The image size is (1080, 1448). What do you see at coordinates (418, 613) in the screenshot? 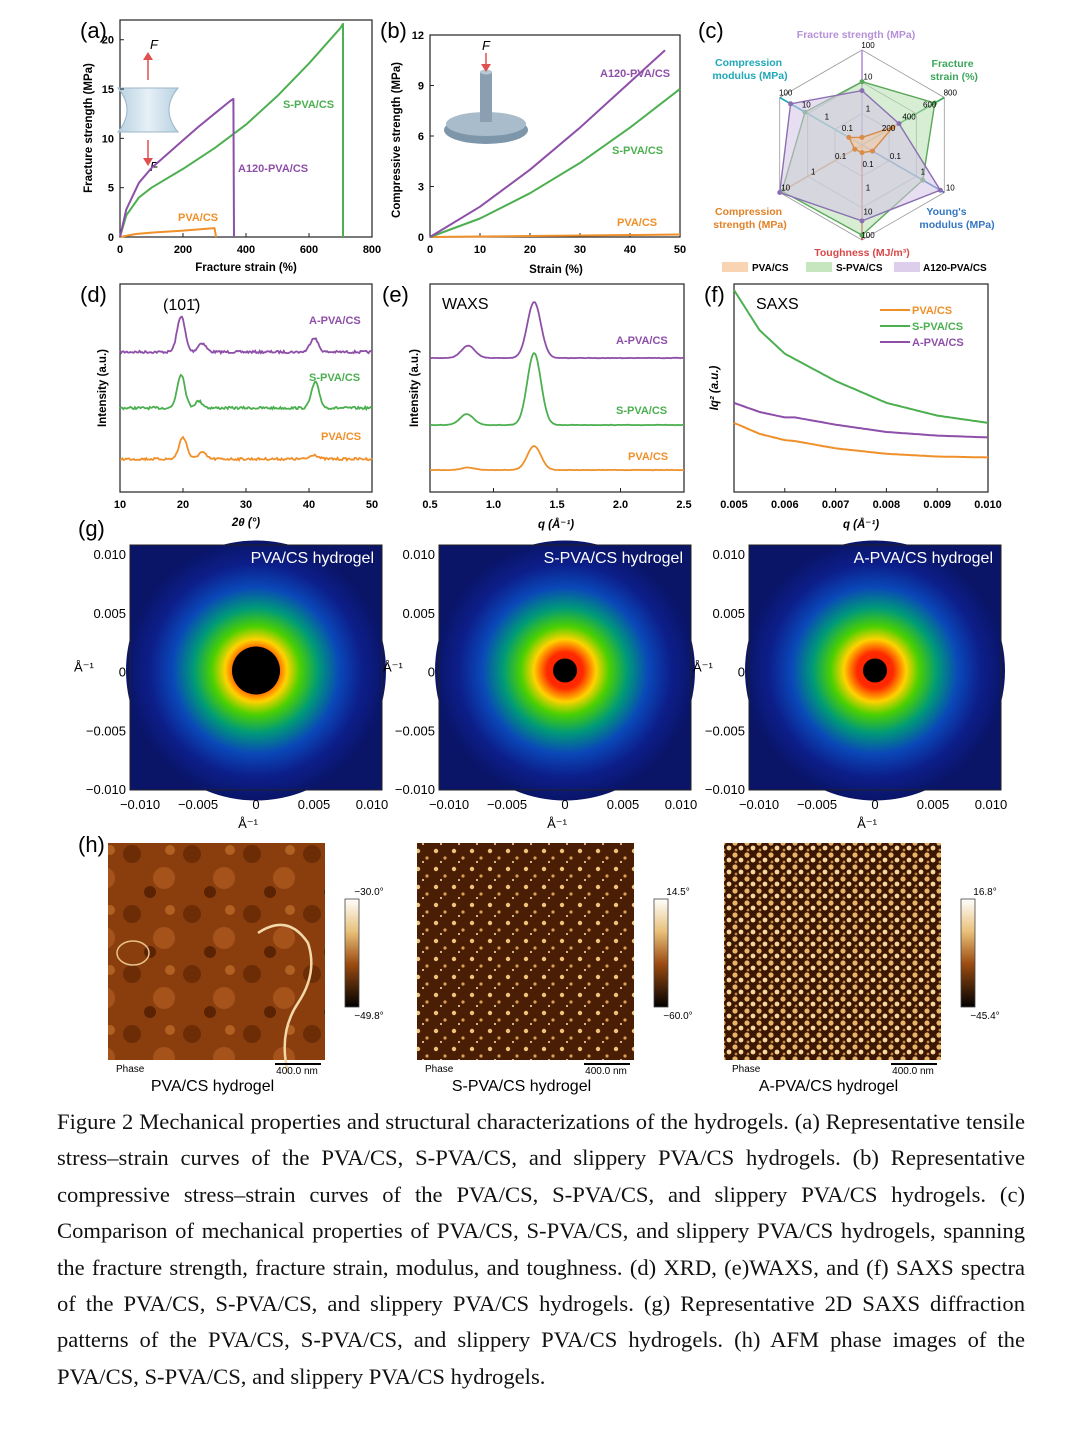
I see `saxs-ytick-label: 0.005` at bounding box center [418, 613].